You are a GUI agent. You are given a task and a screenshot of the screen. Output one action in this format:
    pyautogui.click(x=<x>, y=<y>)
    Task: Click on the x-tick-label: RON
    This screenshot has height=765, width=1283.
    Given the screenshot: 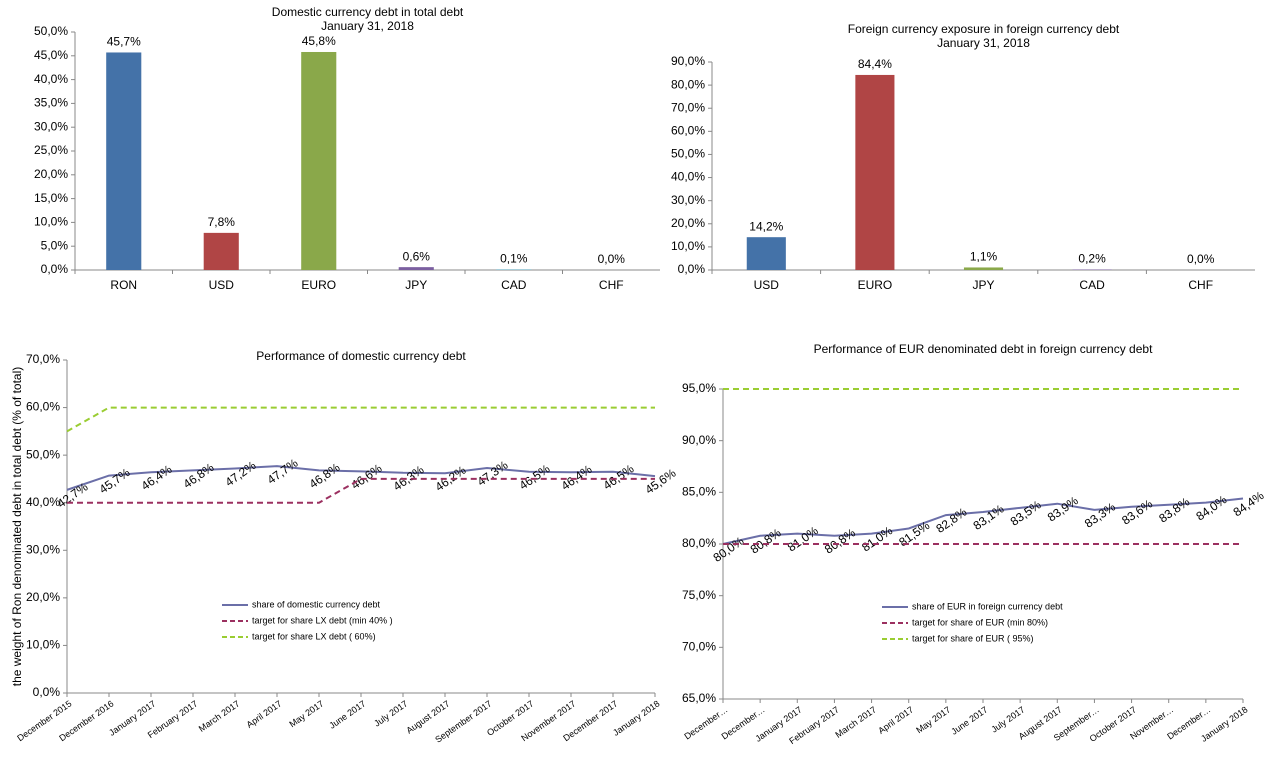 What is the action you would take?
    pyautogui.click(x=123, y=285)
    